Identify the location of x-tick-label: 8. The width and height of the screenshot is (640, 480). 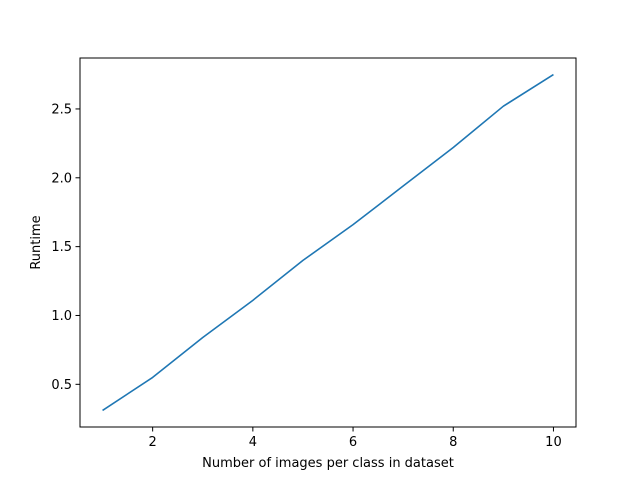
(453, 442).